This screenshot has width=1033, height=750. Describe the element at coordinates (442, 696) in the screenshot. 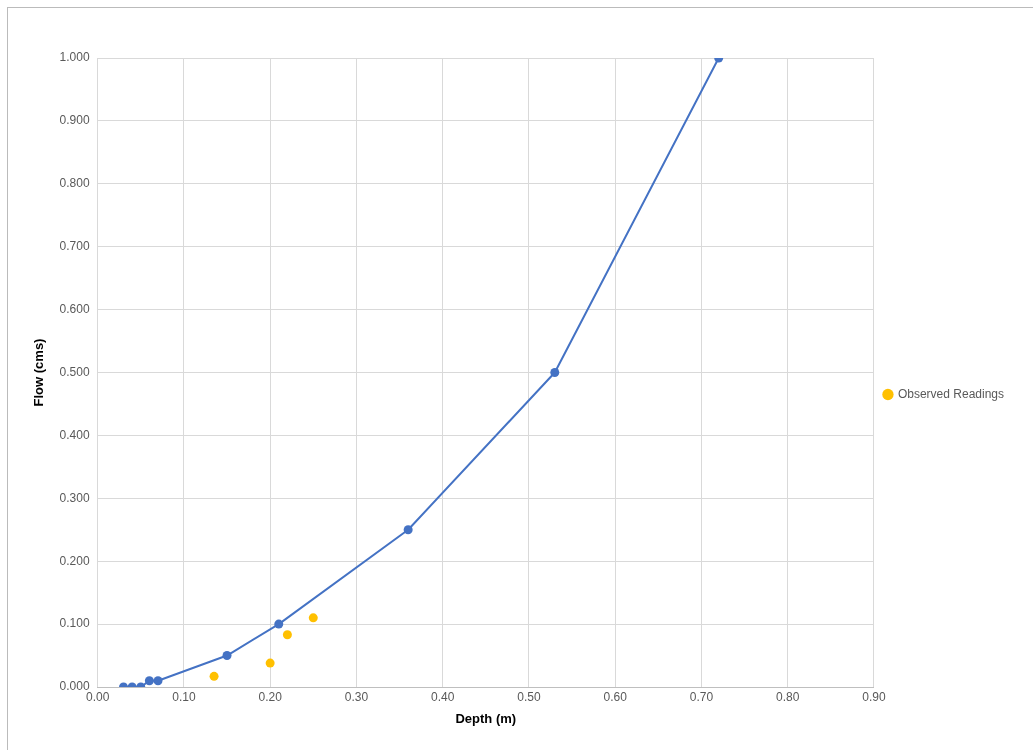

I see `x-tick-label: 0.40` at that location.